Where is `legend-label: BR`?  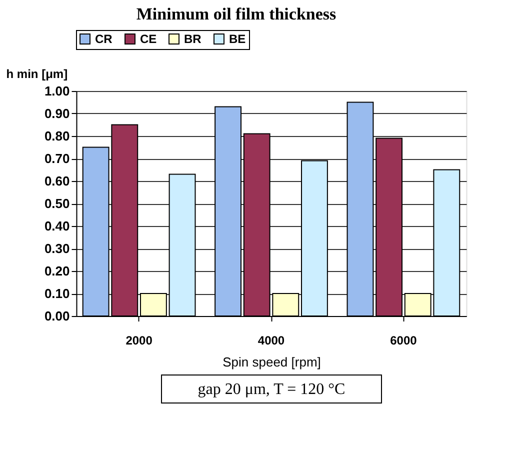
legend-label: BR is located at coordinates (193, 39).